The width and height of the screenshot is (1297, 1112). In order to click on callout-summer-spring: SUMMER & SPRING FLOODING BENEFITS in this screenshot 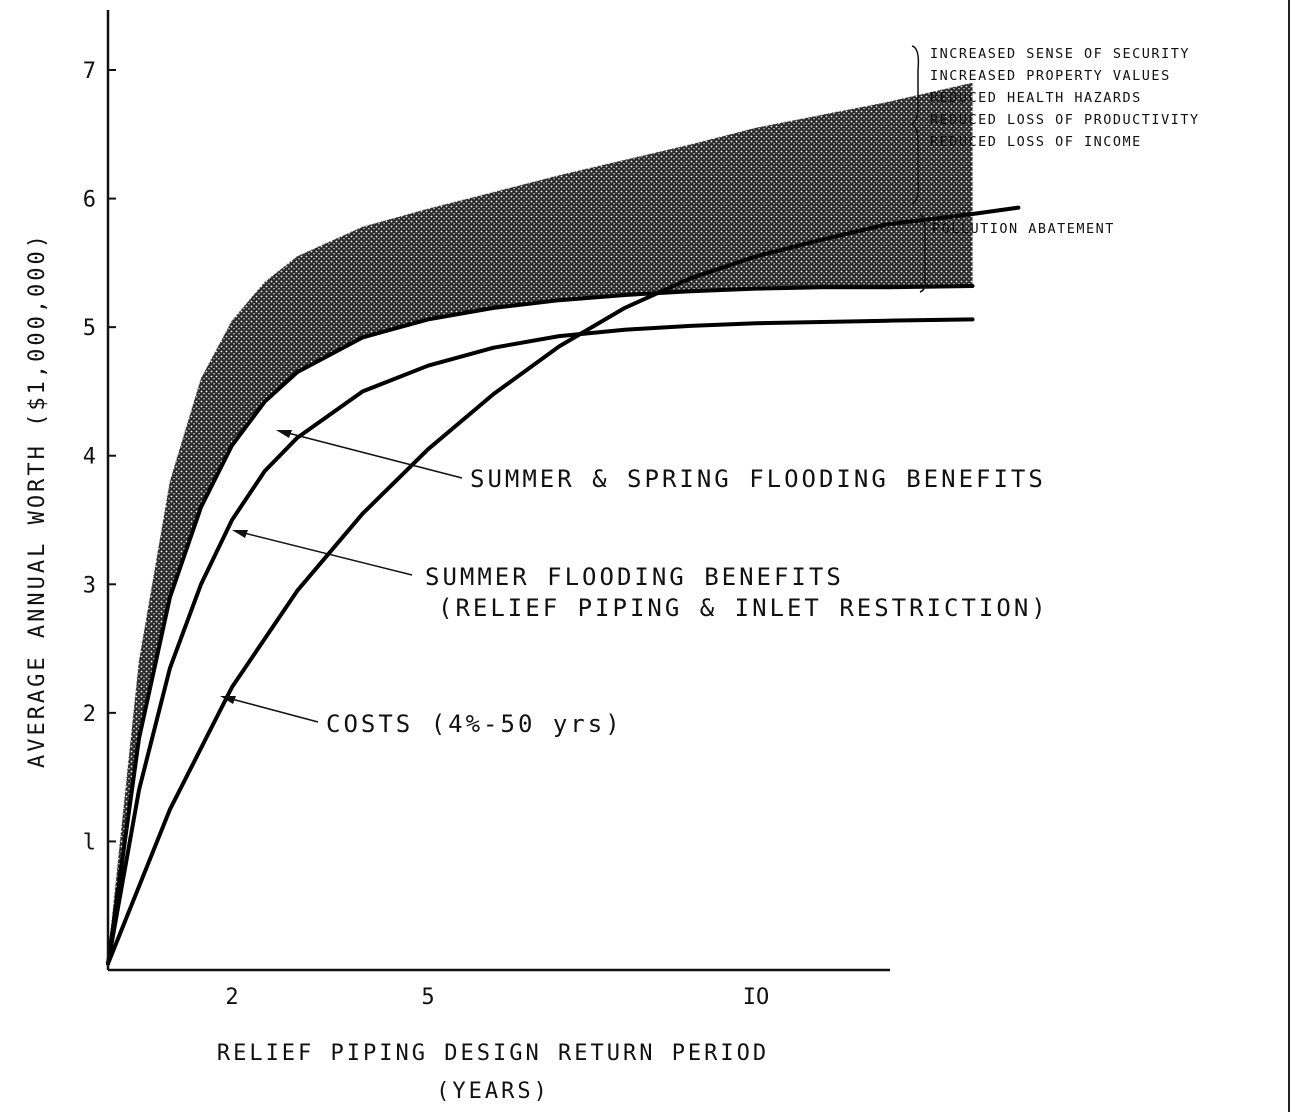, I will do `click(661, 461)`.